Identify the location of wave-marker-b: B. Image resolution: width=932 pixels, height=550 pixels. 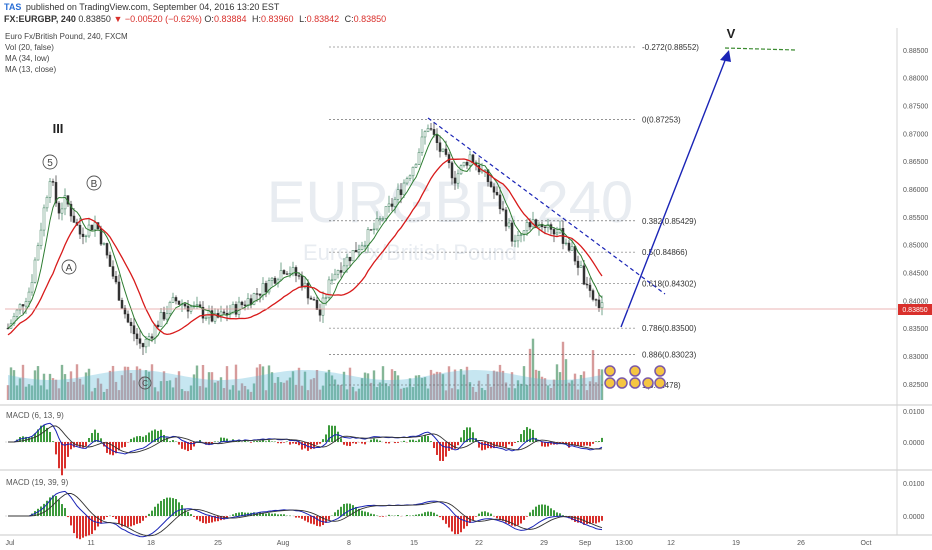
(94, 183).